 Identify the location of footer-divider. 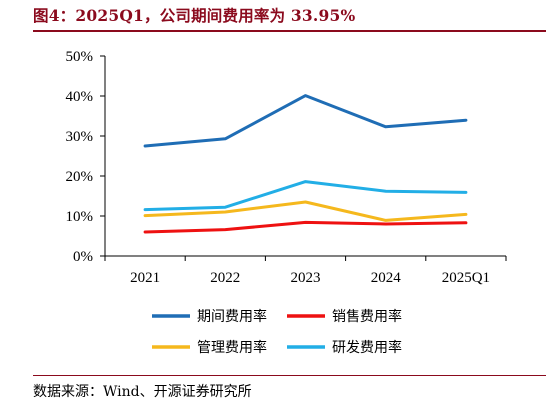
(289, 375).